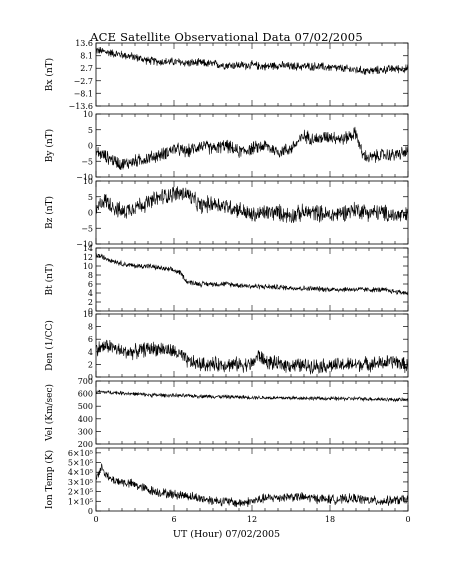 The width and height of the screenshot is (453, 566). I want to click on panel-frame-bx, so click(252, 74).